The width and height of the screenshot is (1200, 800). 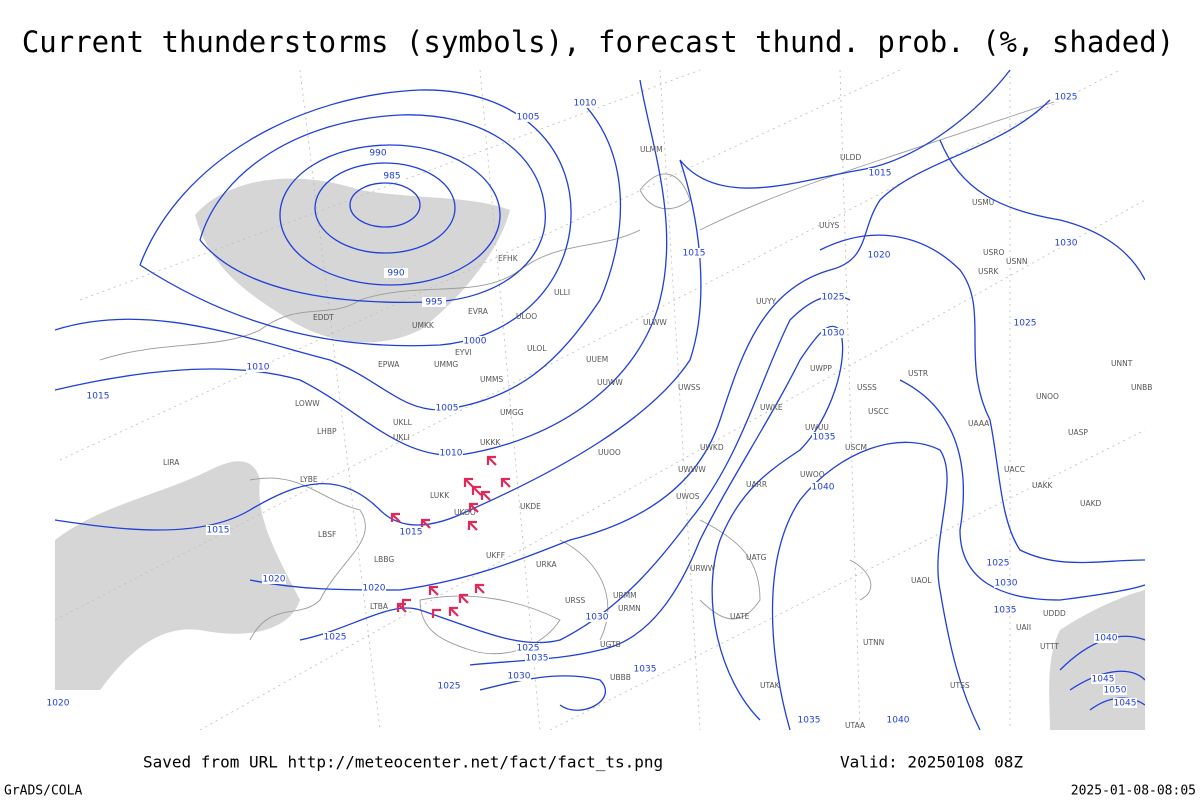 What do you see at coordinates (629, 608) in the screenshot?
I see `station-code: URMN` at bounding box center [629, 608].